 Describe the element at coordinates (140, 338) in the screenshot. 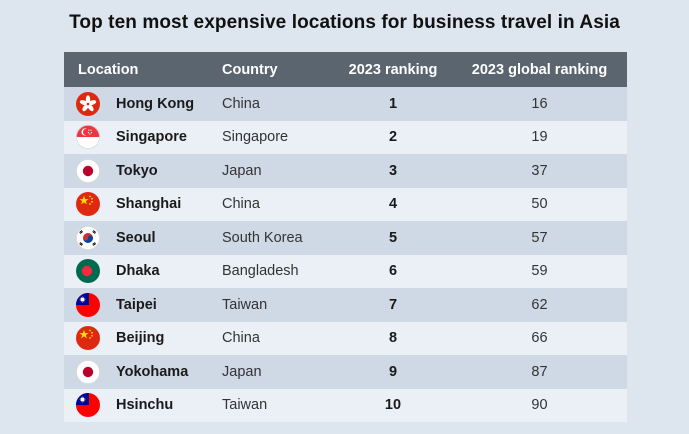

I see `location-name: Beijing` at that location.